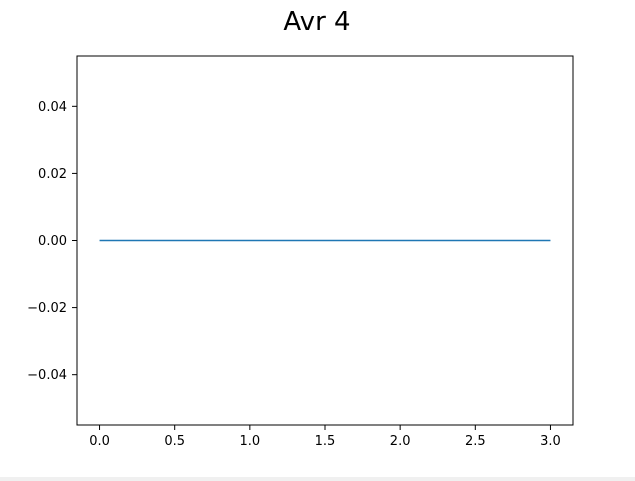  Describe the element at coordinates (316, 22) in the screenshot. I see `chart-title: Avr 4` at that location.